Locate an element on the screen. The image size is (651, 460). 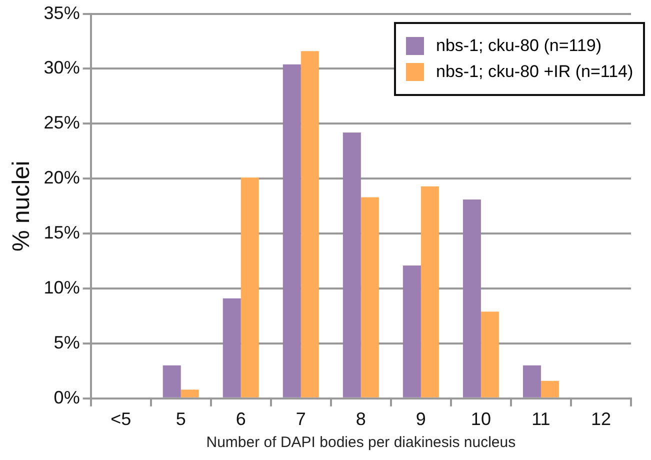
y-tick-label: 0% is located at coordinates (67, 397).